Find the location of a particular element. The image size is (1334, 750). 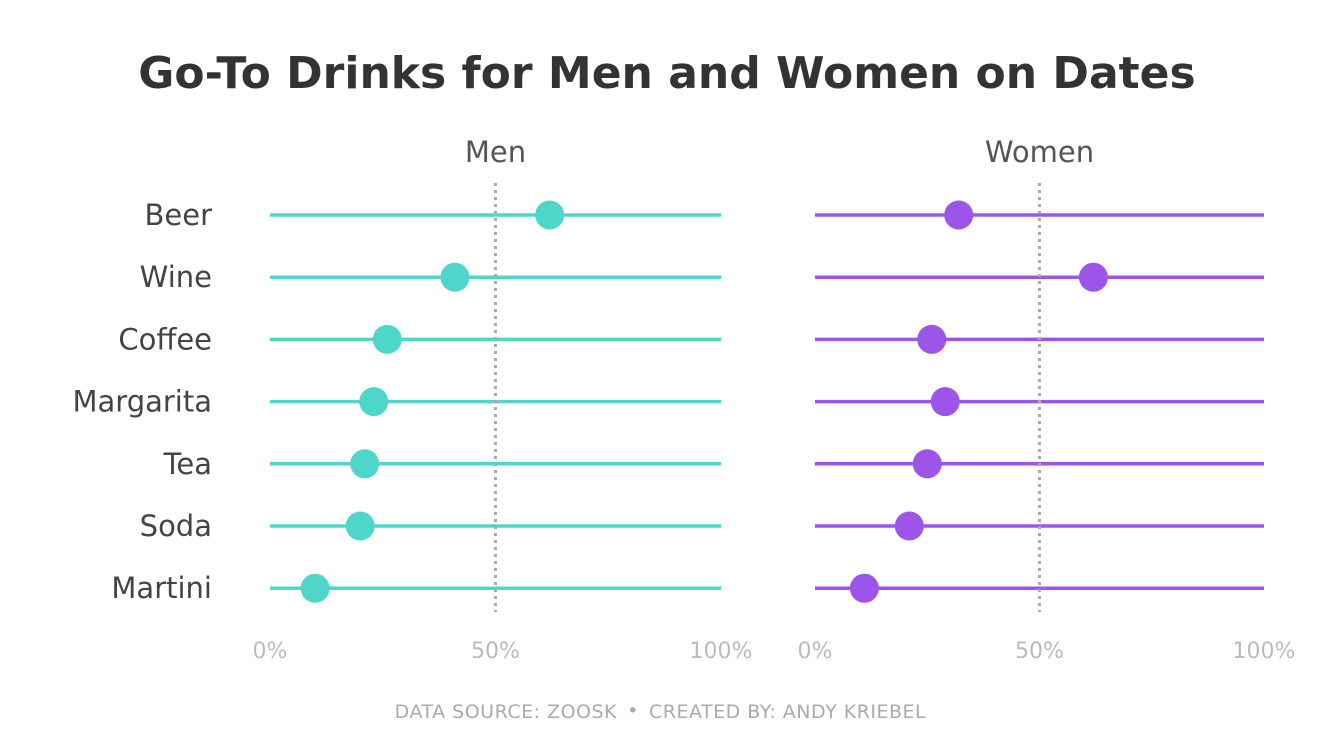

panel-label-women: Women is located at coordinates (1039, 152).